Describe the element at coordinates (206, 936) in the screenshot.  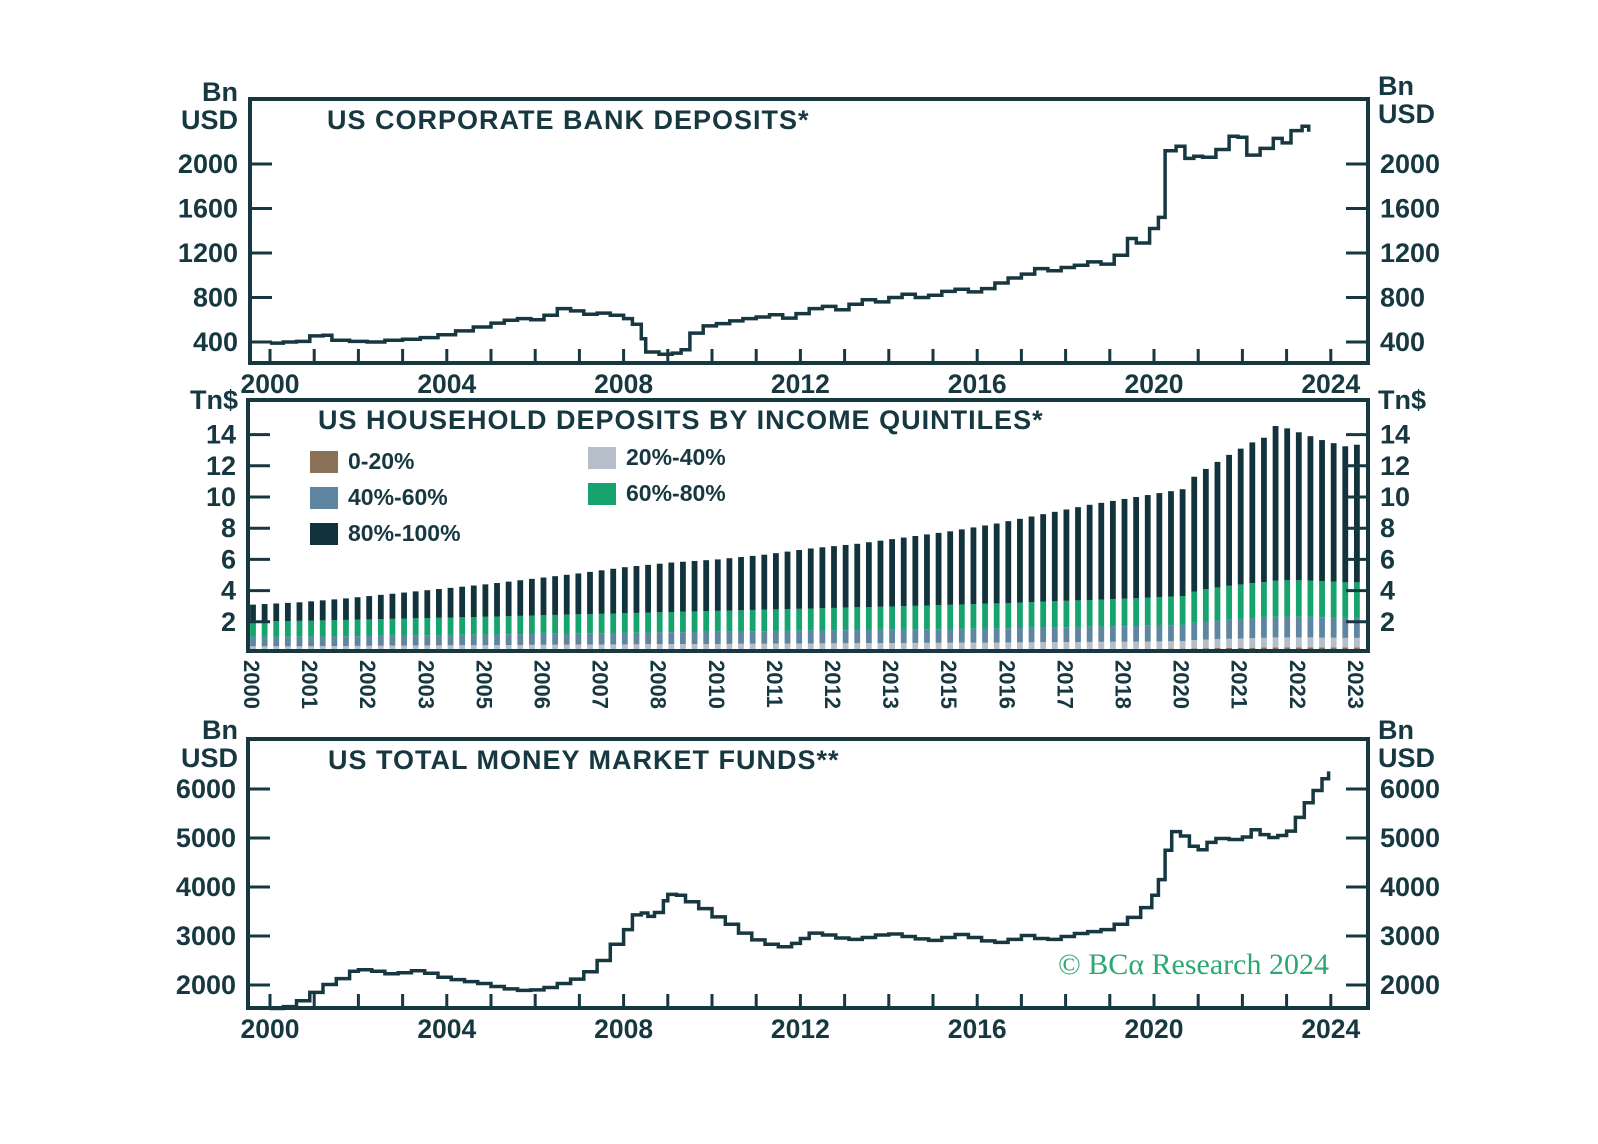
I see `y-tick-label-left: 3000` at that location.